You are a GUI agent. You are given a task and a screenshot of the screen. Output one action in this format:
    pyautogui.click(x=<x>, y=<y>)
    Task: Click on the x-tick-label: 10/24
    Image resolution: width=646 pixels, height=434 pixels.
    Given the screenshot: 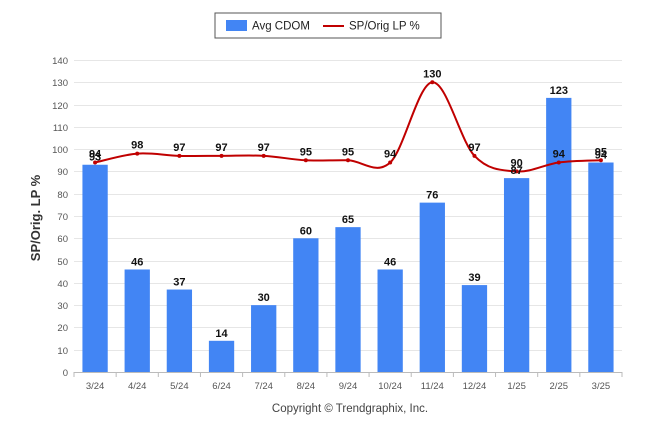 What is the action you would take?
    pyautogui.click(x=390, y=386)
    